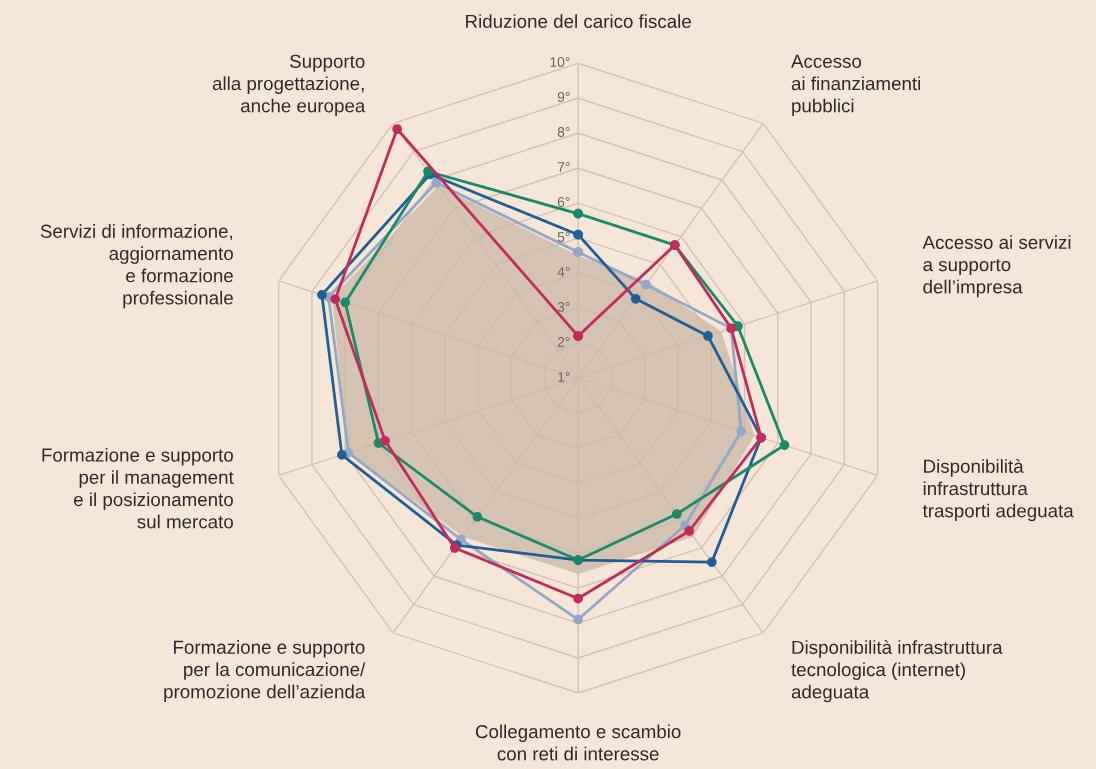 This screenshot has height=769, width=1096. I want to click on spoke-label: Formazione e supporto per il management e il posizionamento sul mercato, so click(138, 488).